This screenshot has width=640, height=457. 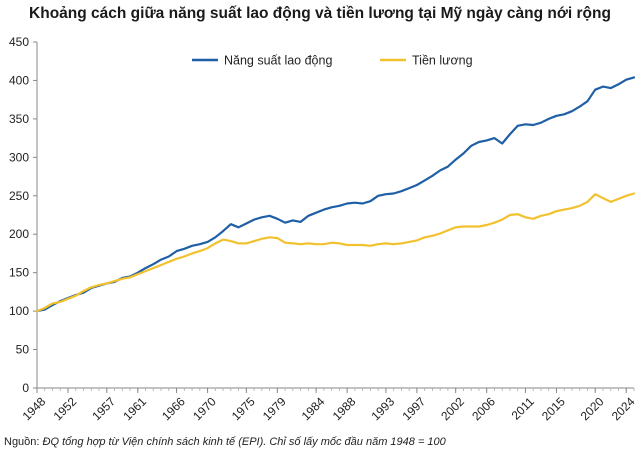 What do you see at coordinates (19, 80) in the screenshot?
I see `y-tick-label: 400` at bounding box center [19, 80].